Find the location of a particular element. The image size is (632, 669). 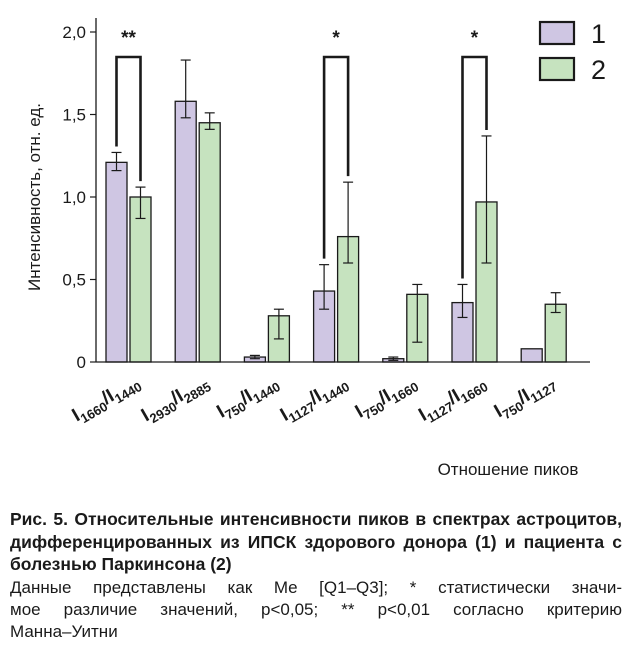

significance-label: ** is located at coordinates (128, 38).